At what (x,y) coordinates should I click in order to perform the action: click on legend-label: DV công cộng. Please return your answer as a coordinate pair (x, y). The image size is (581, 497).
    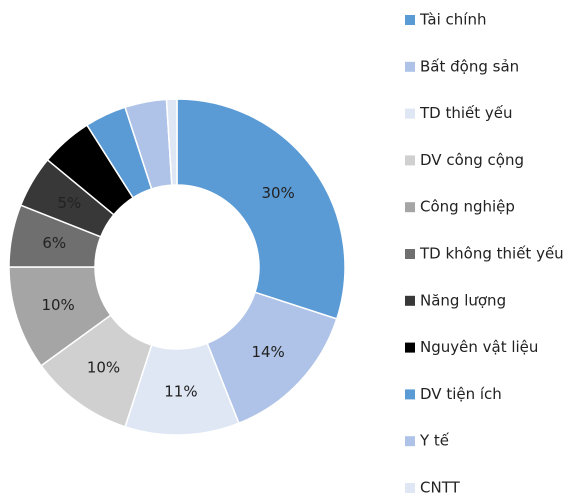
    Looking at the image, I should click on (472, 160).